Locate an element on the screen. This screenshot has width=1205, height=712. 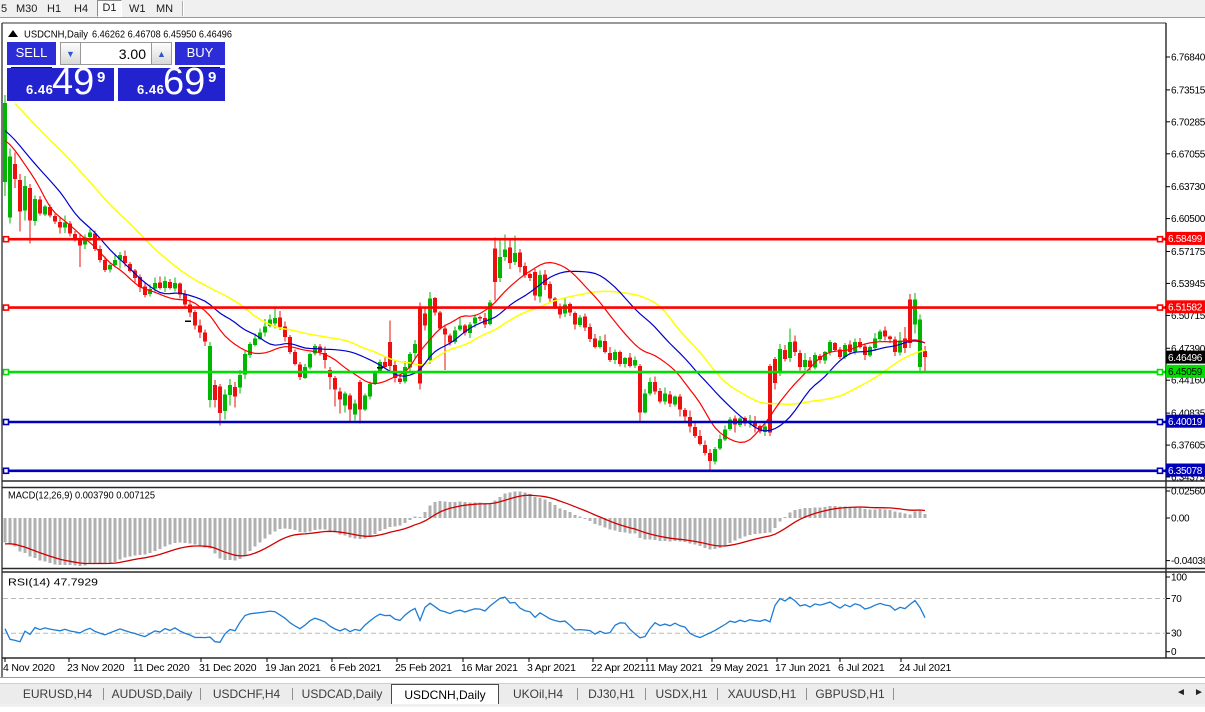
svg-text: 6.45059 is located at coordinates (1185, 372).